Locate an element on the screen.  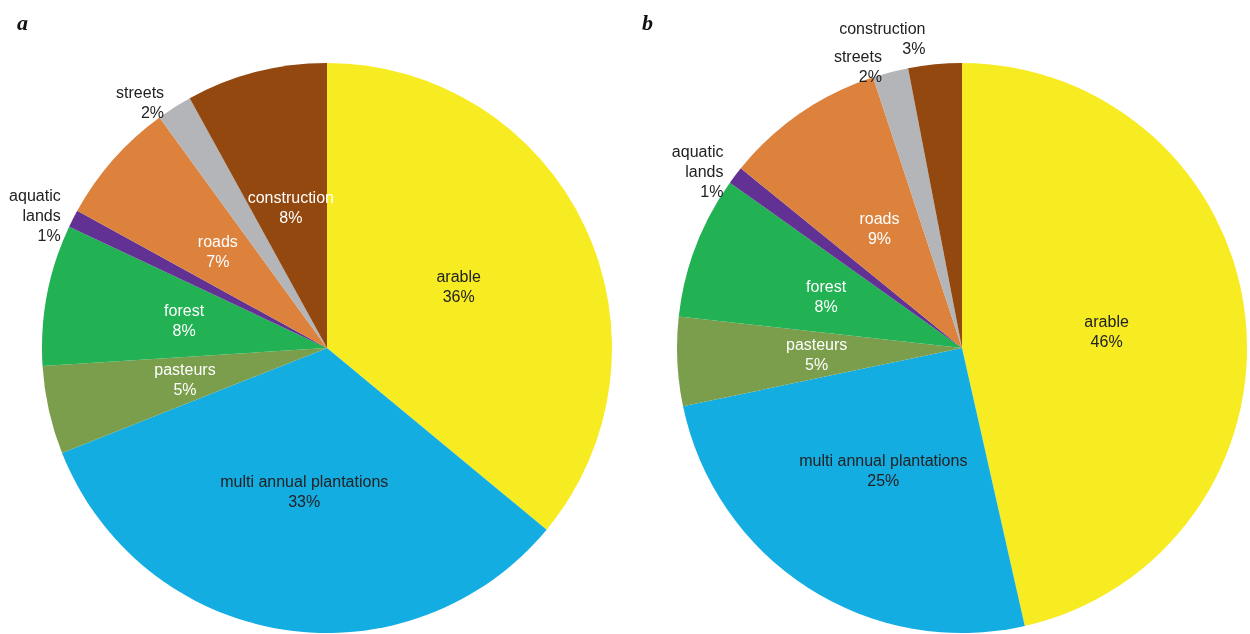
chart-title: b is located at coordinates (647, 22).